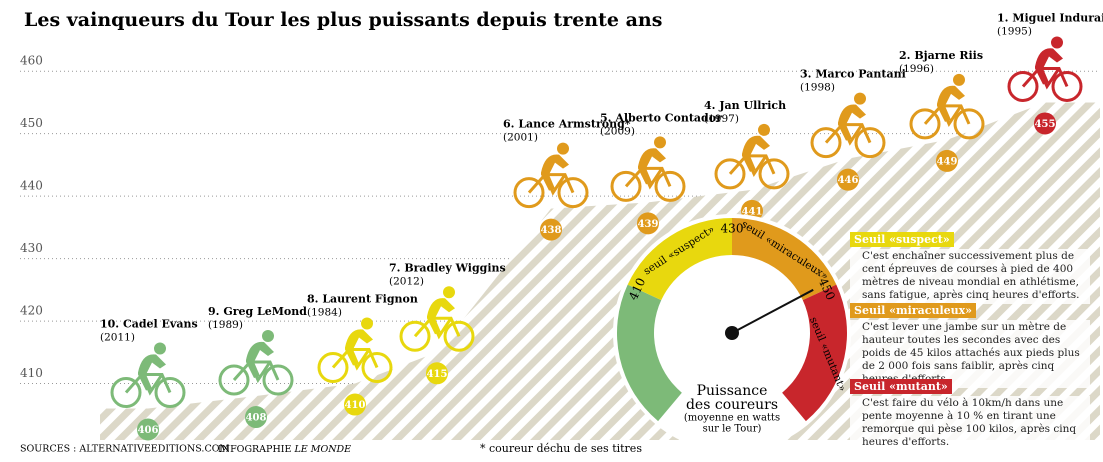 The image size is (1103, 462). Describe the element at coordinates (567, 124) in the screenshot. I see `rider-name: 6. Lance Armstrong*` at that location.